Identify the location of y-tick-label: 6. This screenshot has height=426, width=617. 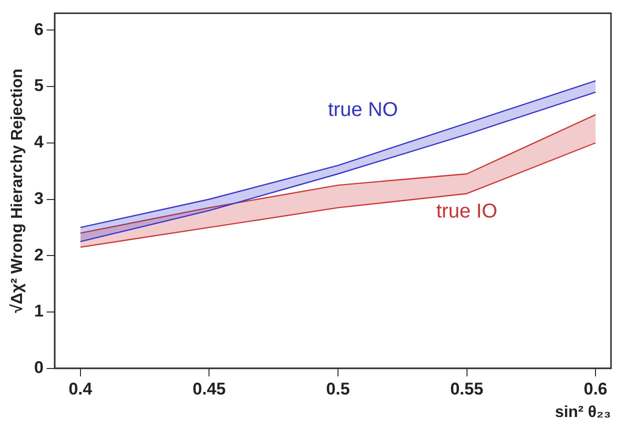
(39, 29).